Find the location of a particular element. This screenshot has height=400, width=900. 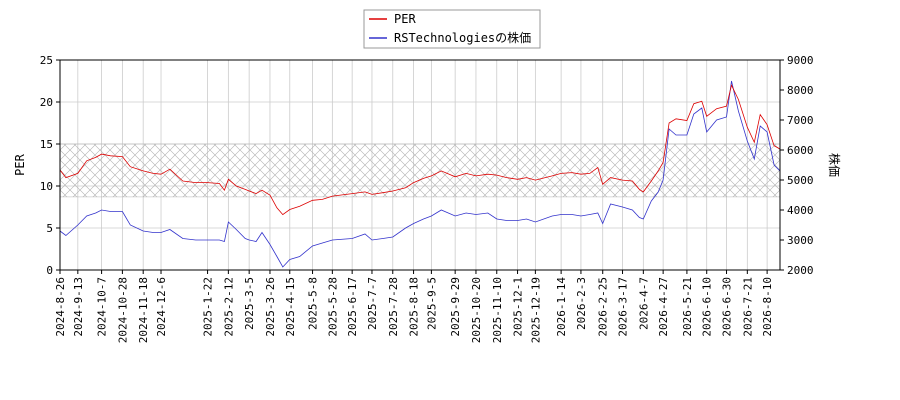

left-tick-label: 15 is located at coordinates (46, 144).